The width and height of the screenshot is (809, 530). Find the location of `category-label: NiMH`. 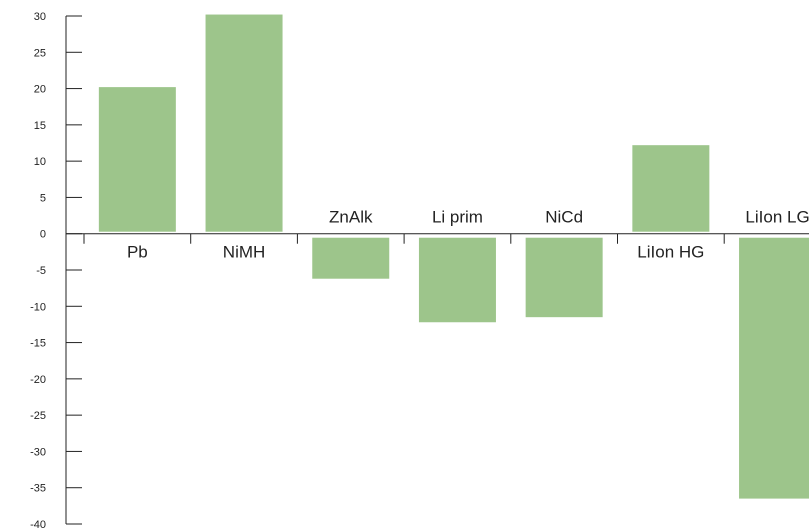

category-label: NiMH is located at coordinates (244, 252).